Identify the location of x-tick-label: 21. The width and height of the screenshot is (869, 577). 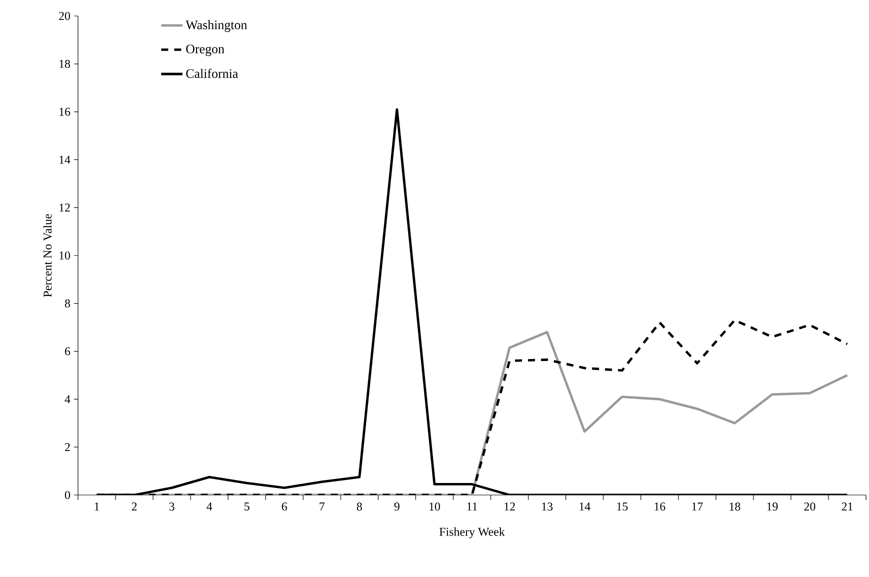
(847, 506).